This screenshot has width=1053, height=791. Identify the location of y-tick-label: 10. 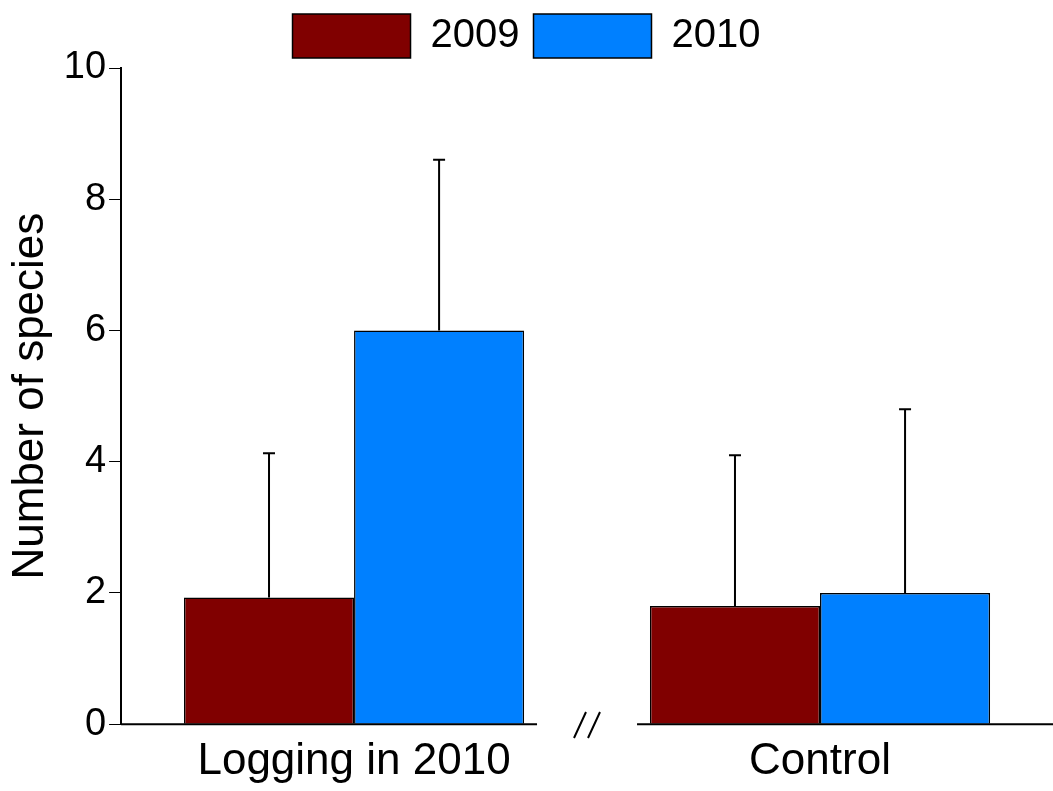
(85, 65).